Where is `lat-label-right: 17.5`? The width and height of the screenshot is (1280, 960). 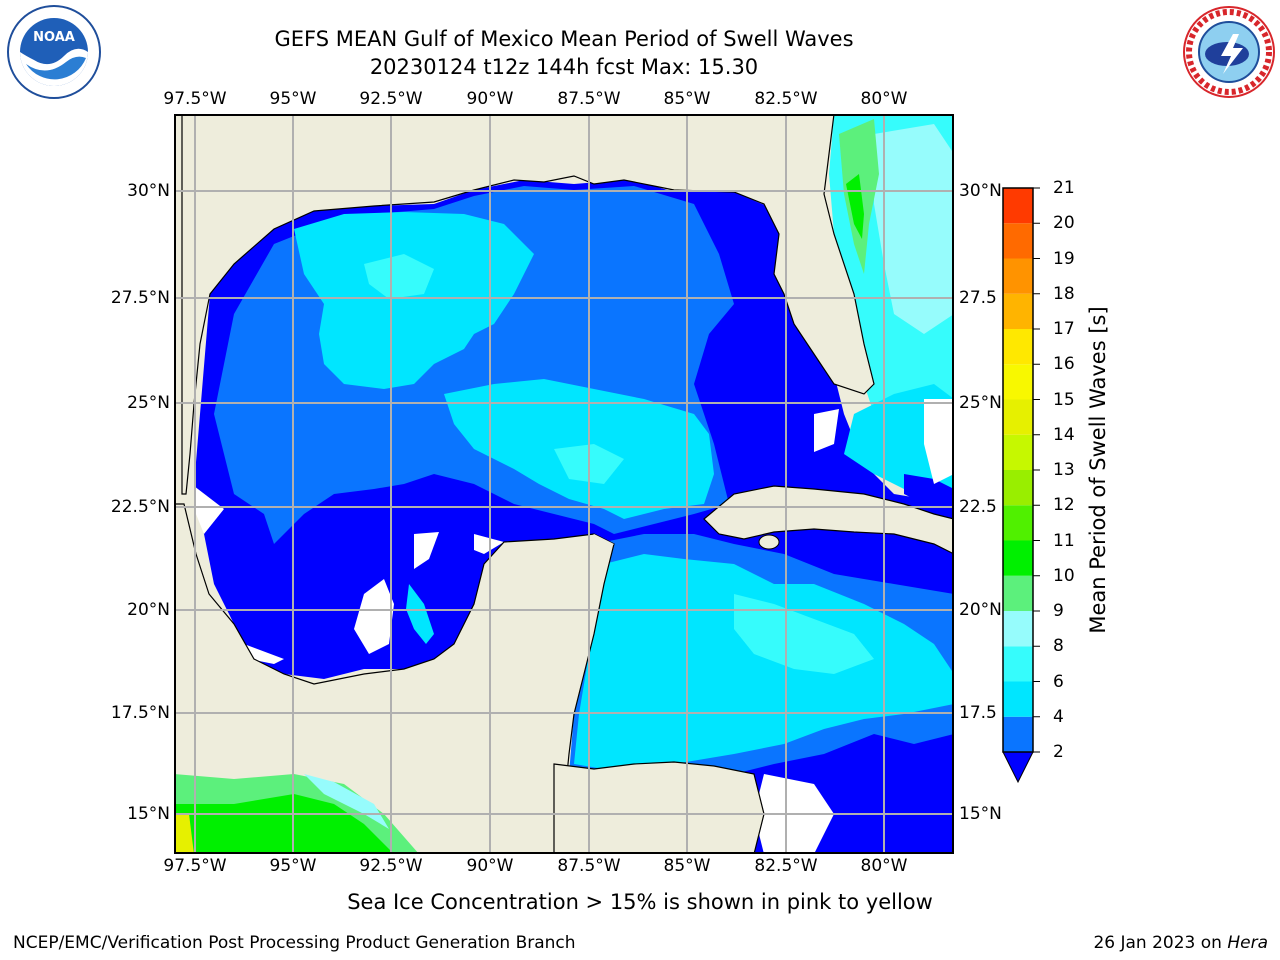 lat-label-right: 17.5 is located at coordinates (978, 713).